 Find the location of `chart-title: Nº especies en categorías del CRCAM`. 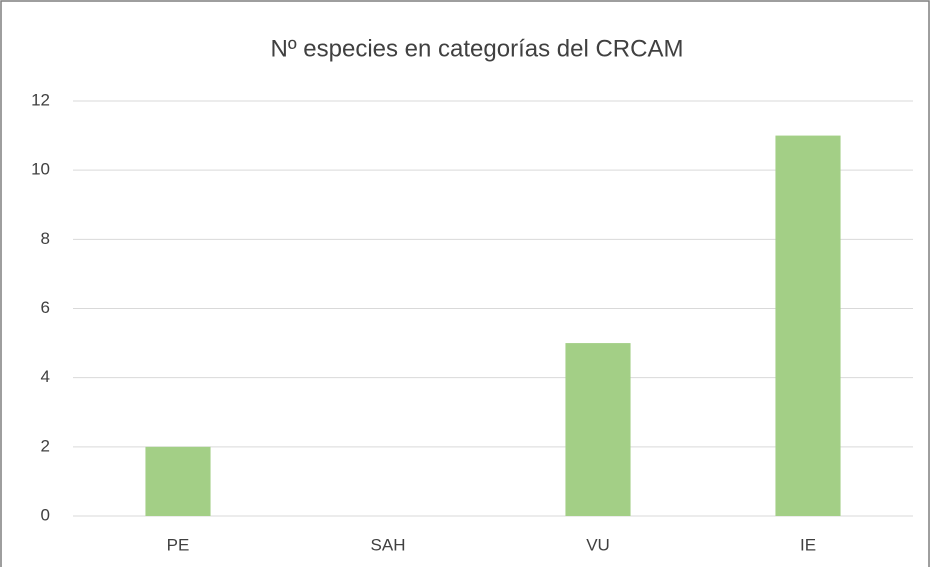

chart-title: Nº especies en categorías del CRCAM is located at coordinates (477, 48).